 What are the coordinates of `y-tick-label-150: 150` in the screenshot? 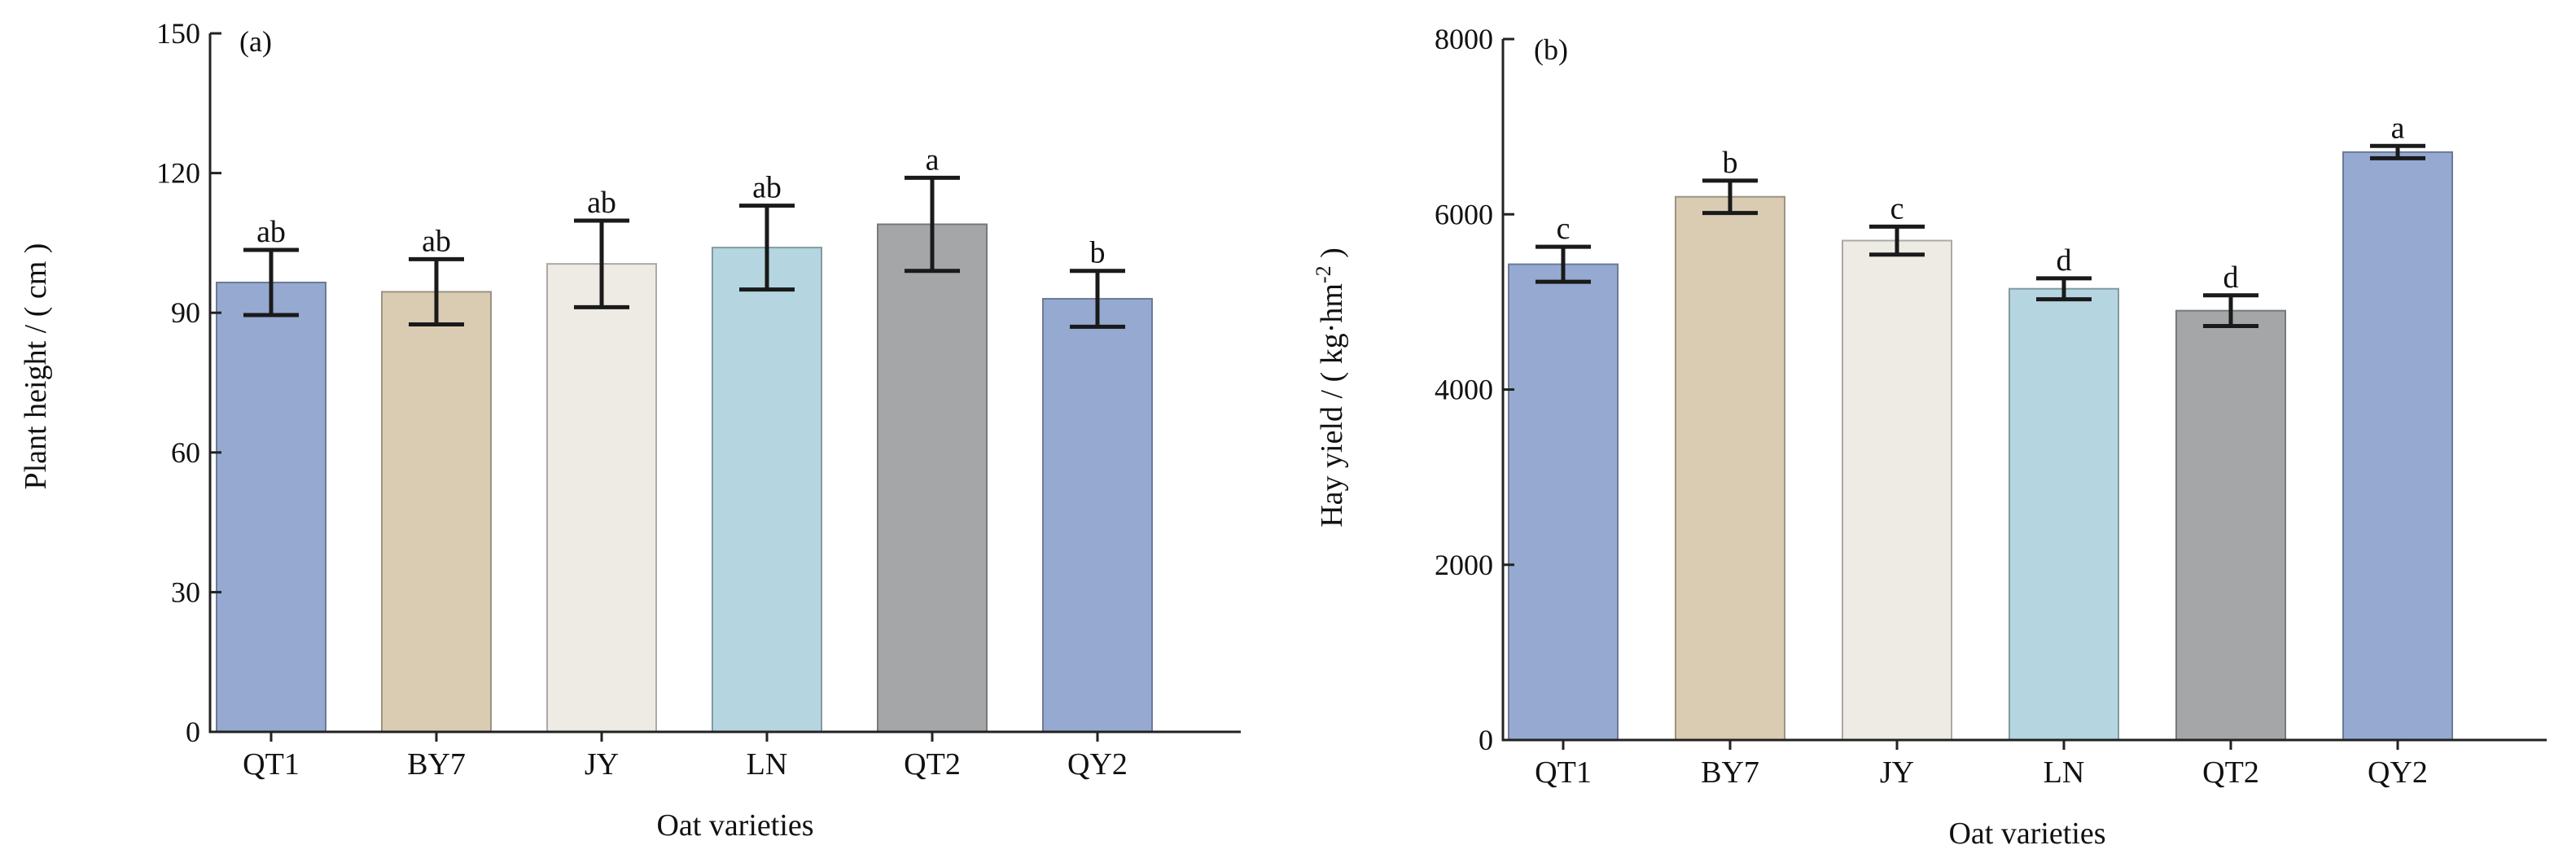 It's located at (178, 33).